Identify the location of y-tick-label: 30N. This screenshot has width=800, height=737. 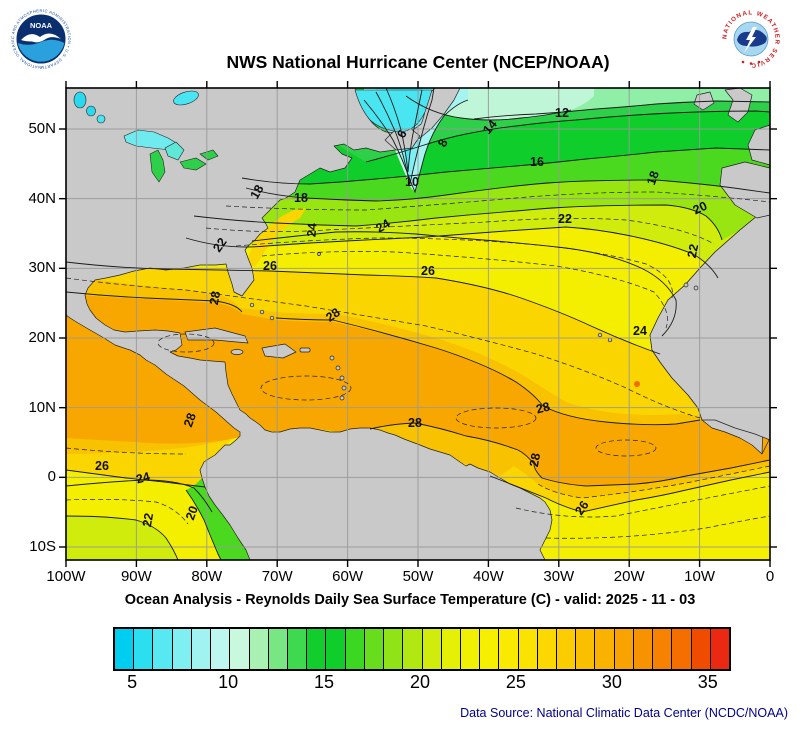
(42, 268).